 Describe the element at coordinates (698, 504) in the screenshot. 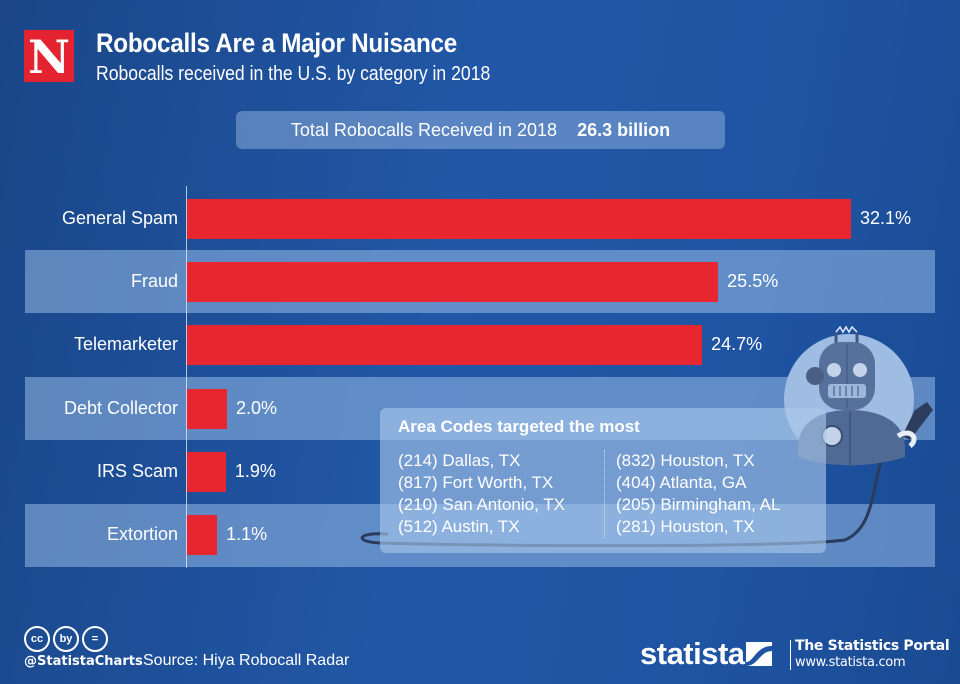

I see `area-code-item: (205) Birmingham, AL` at that location.